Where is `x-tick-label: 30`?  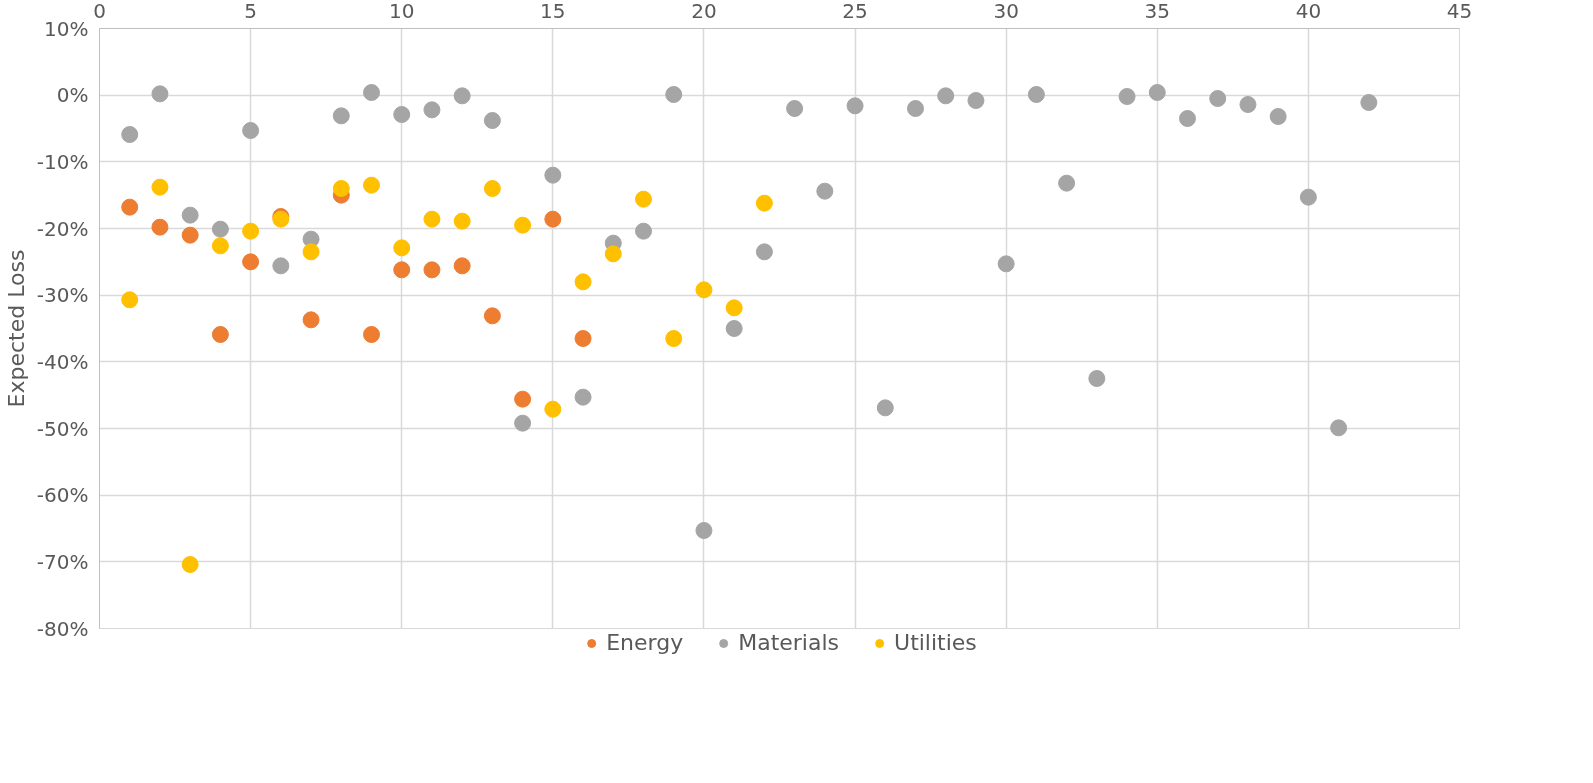
x-tick-label: 30 is located at coordinates (1006, 11).